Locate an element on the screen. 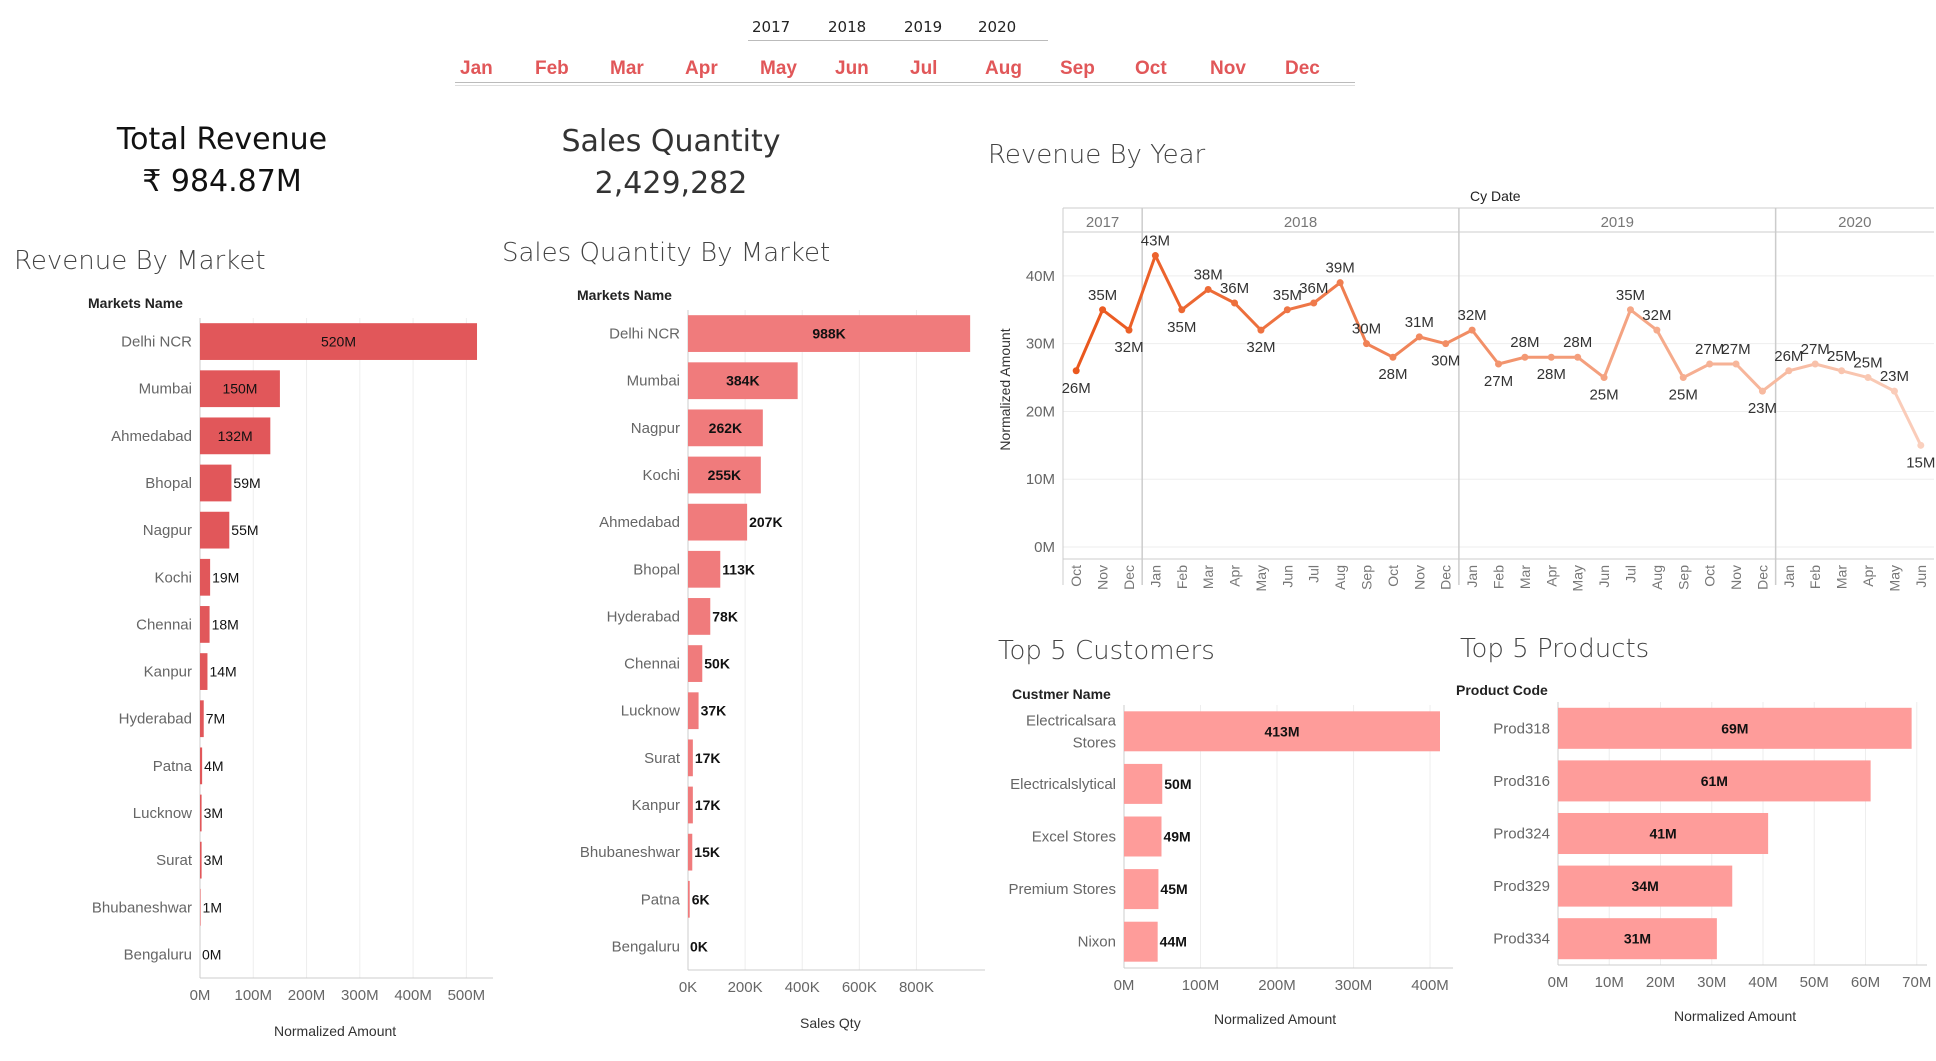 The height and width of the screenshot is (1061, 1936). bar-prod324 is located at coordinates (1663, 833).